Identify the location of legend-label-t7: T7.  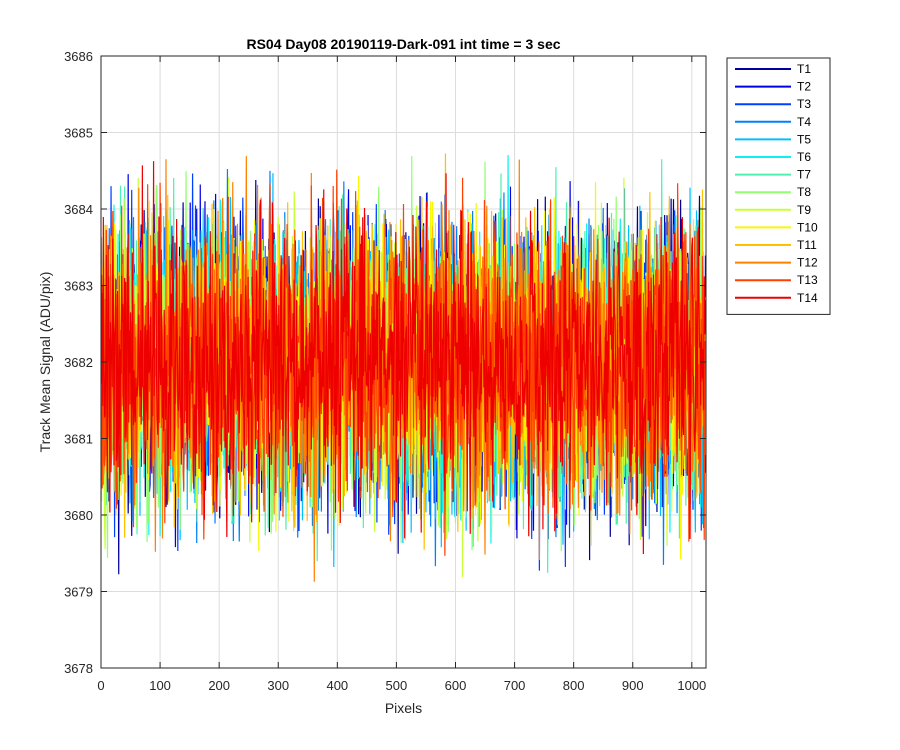
(804, 175).